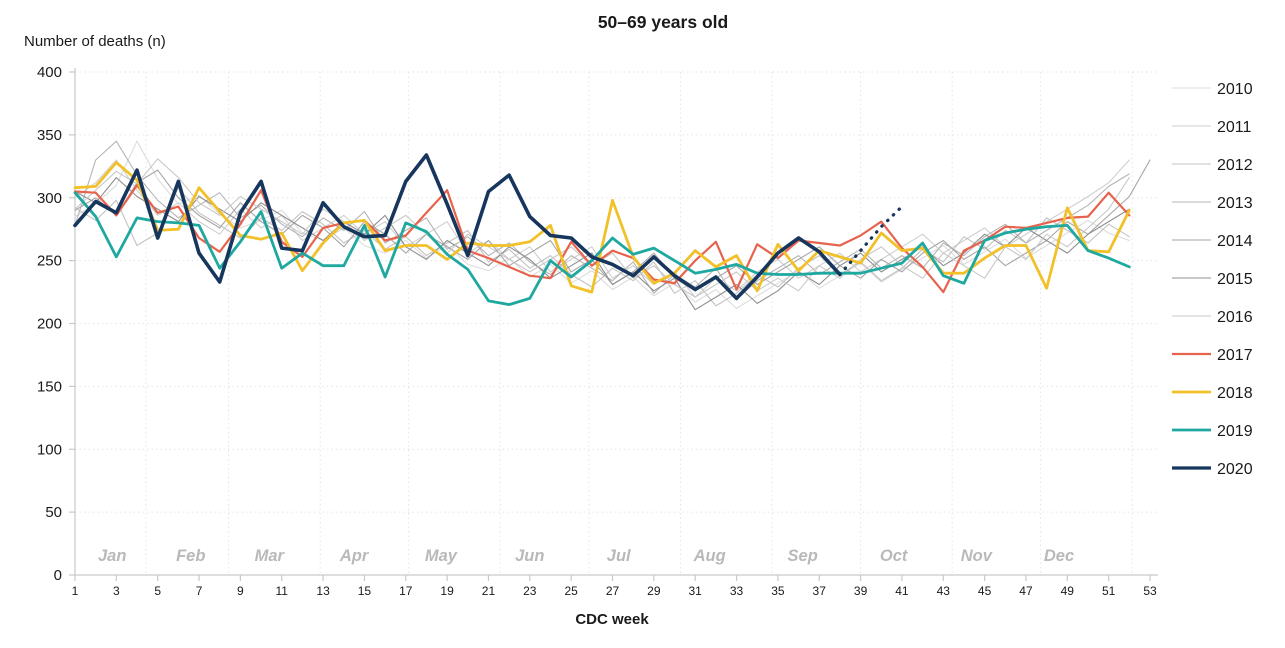 Image resolution: width=1285 pixels, height=648 pixels. Describe the element at coordinates (190, 556) in the screenshot. I see `month-label-feb: Feb` at that location.